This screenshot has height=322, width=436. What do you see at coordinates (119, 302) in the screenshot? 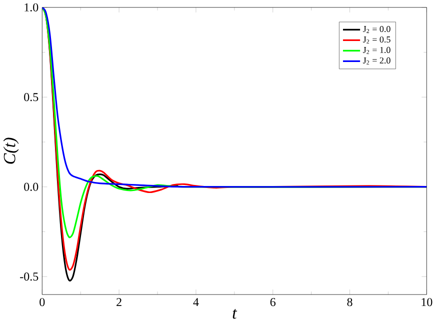
I see `x-tick-label: 2` at bounding box center [119, 302].